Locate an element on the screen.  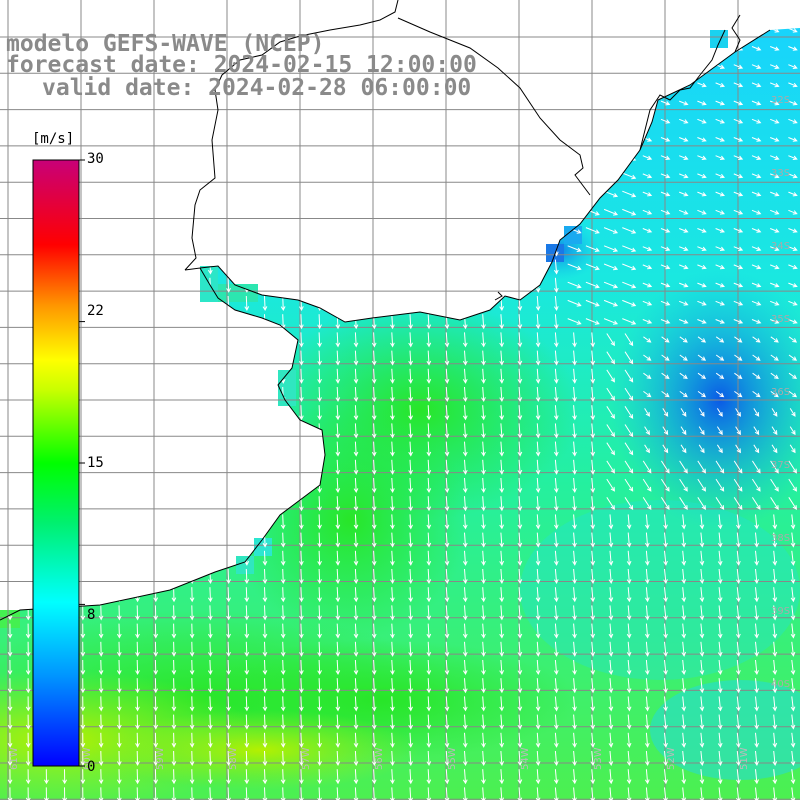
longitude-label: 59W is located at coordinates (160, 758).